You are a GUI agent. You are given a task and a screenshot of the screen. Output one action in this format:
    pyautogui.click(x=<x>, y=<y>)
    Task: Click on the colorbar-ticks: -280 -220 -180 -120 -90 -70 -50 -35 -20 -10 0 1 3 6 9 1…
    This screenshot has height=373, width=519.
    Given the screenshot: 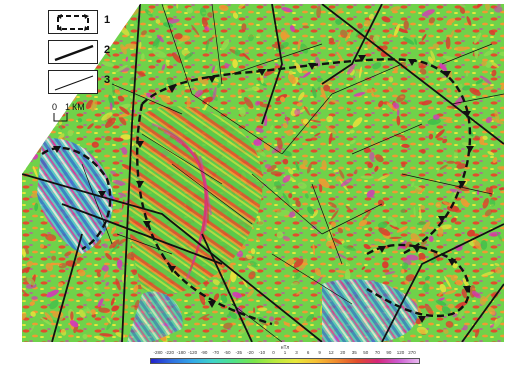 What is the action you would take?
    pyautogui.click(x=285, y=354)
    